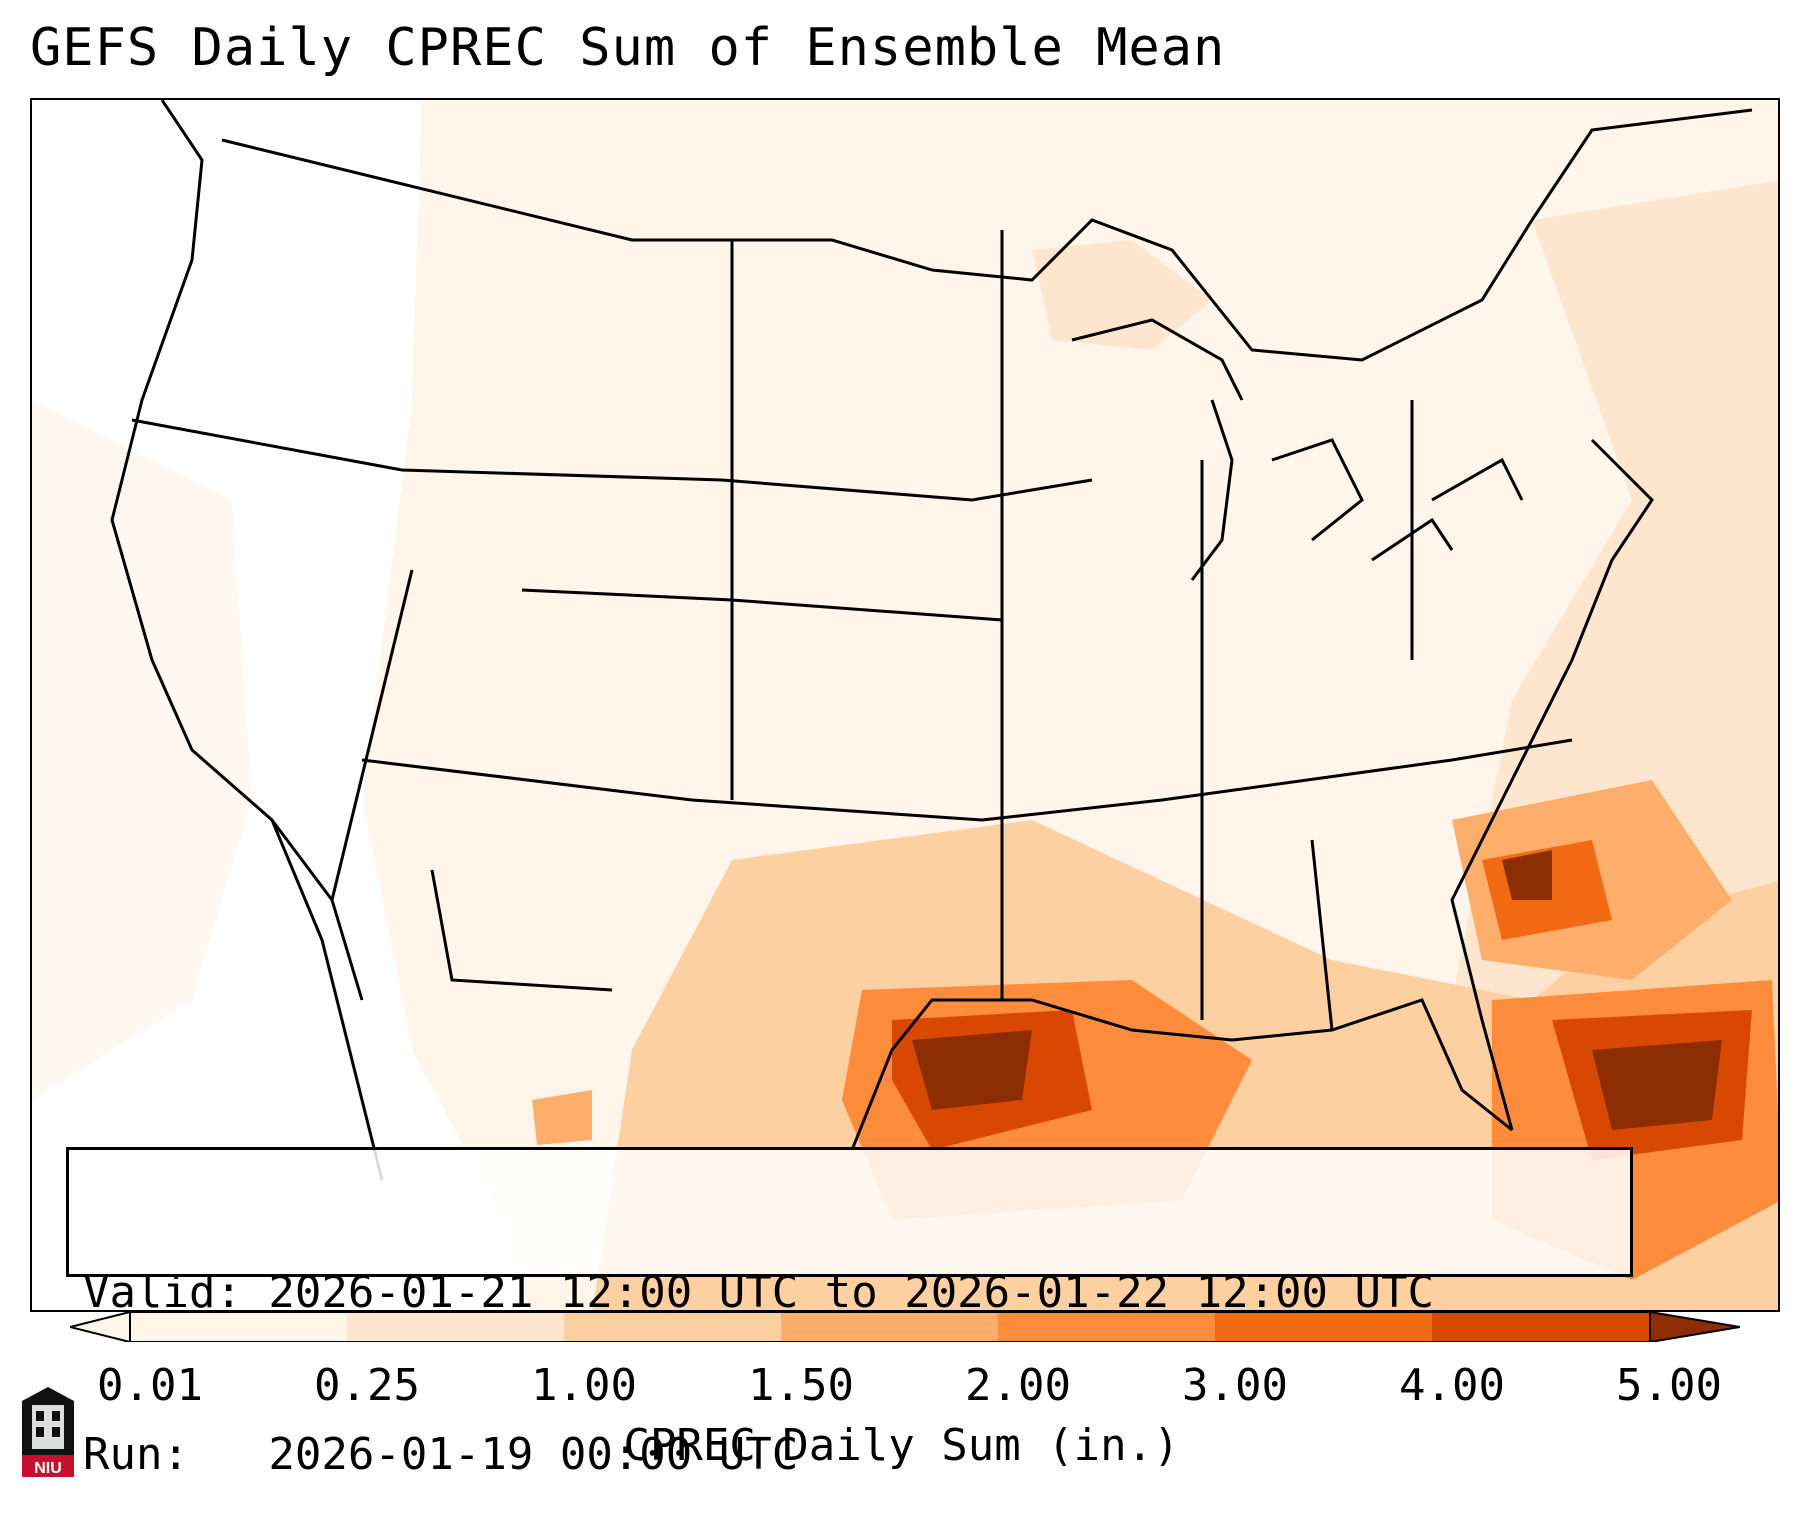 This screenshot has width=1803, height=1536. Describe the element at coordinates (150, 1385) in the screenshot. I see `colorbar-tick-0: 0.01` at that location.